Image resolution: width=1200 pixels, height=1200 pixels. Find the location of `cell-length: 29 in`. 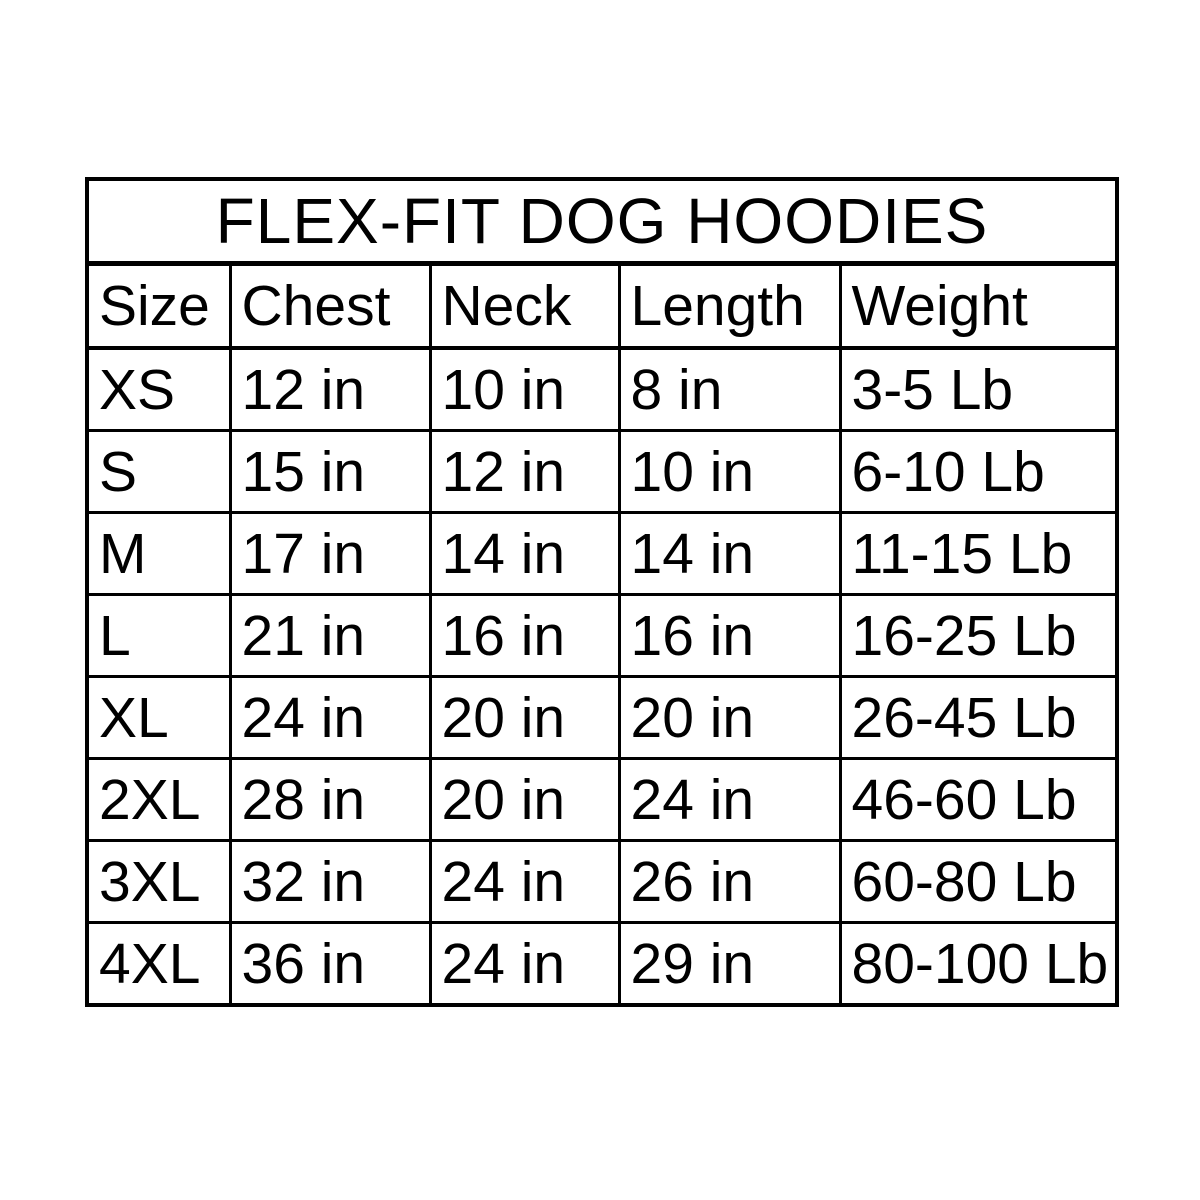

cell-length: 29 in is located at coordinates (729, 964).